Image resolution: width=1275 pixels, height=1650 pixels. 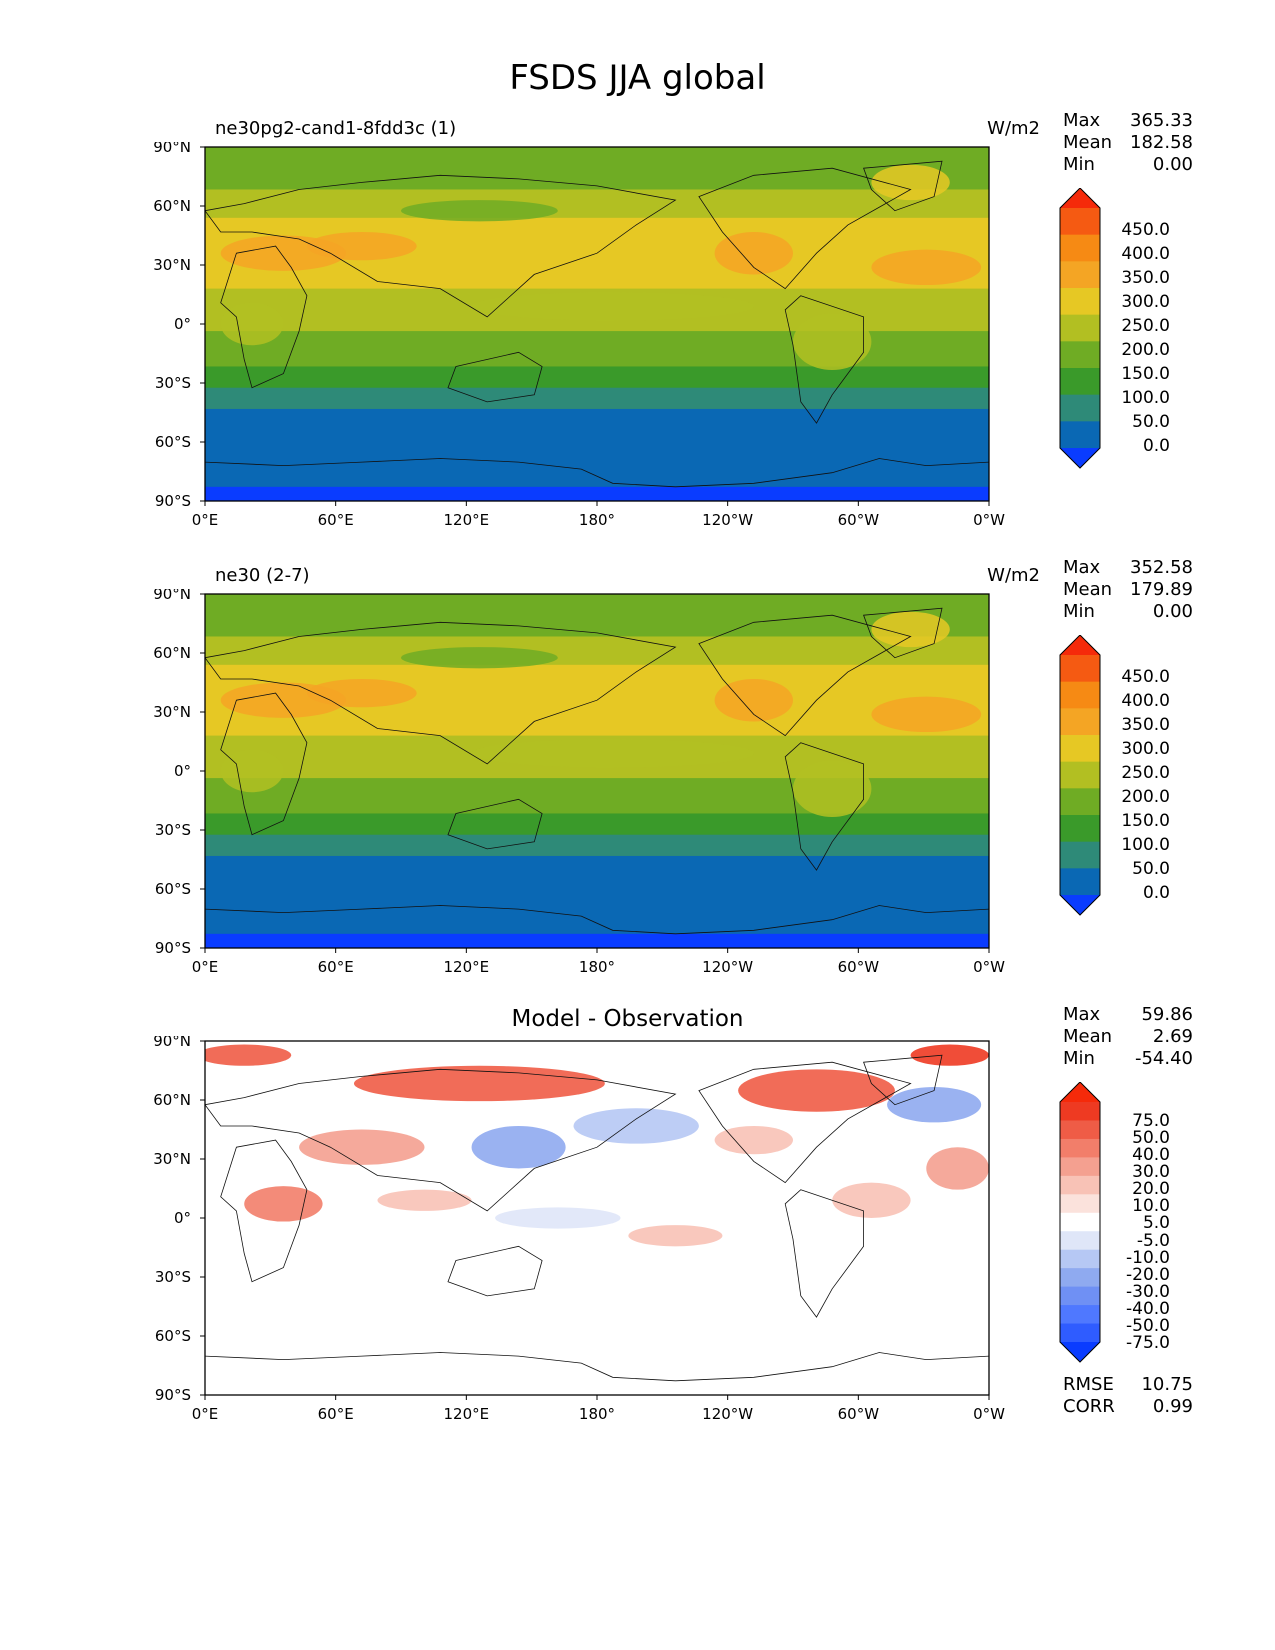 I want to click on page-title: FSDS JJA global, so click(x=637, y=78).